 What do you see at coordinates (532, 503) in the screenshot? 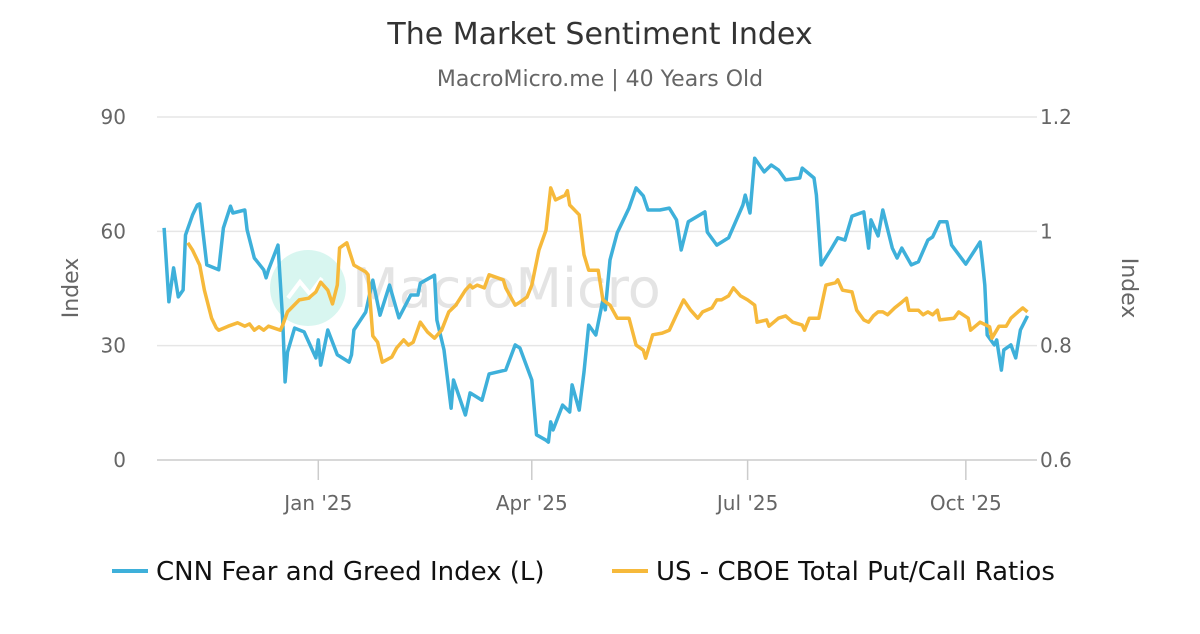
I see `x-tick-label: Apr '25` at bounding box center [532, 503].